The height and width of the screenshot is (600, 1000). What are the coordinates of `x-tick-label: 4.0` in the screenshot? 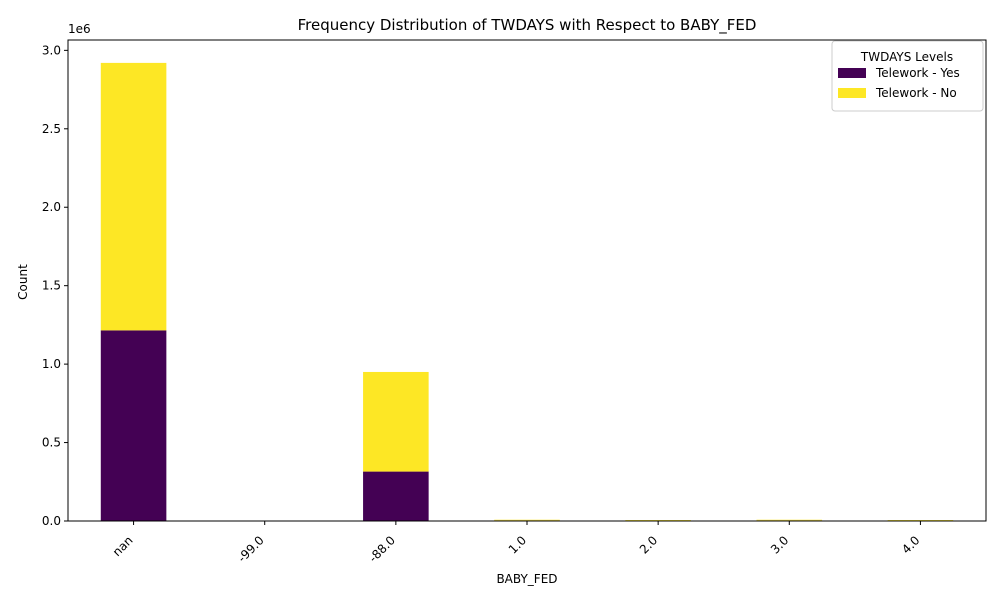 It's located at (910, 544).